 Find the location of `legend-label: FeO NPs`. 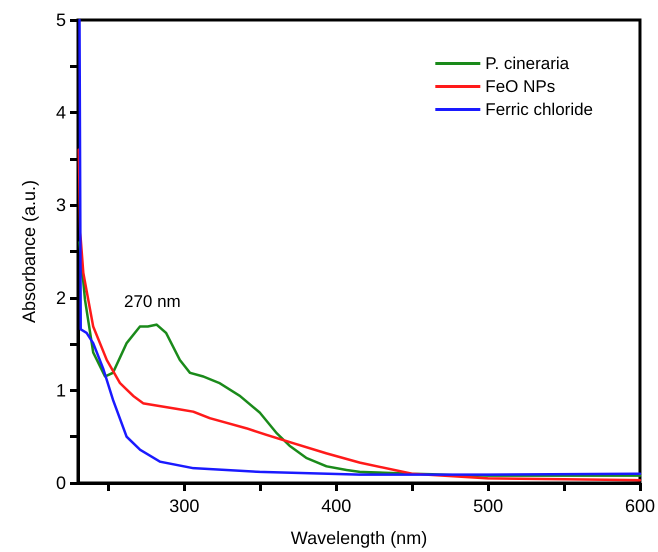

legend-label: FeO NPs is located at coordinates (520, 86).